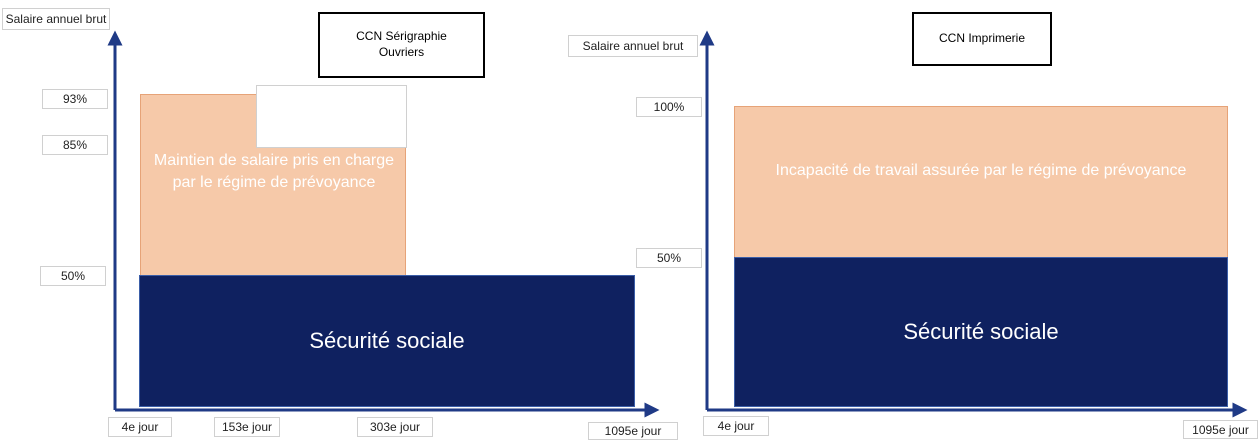 Image resolution: width=1258 pixels, height=440 pixels. What do you see at coordinates (669, 258) in the screenshot?
I see `right-tick-50: 50%` at bounding box center [669, 258].